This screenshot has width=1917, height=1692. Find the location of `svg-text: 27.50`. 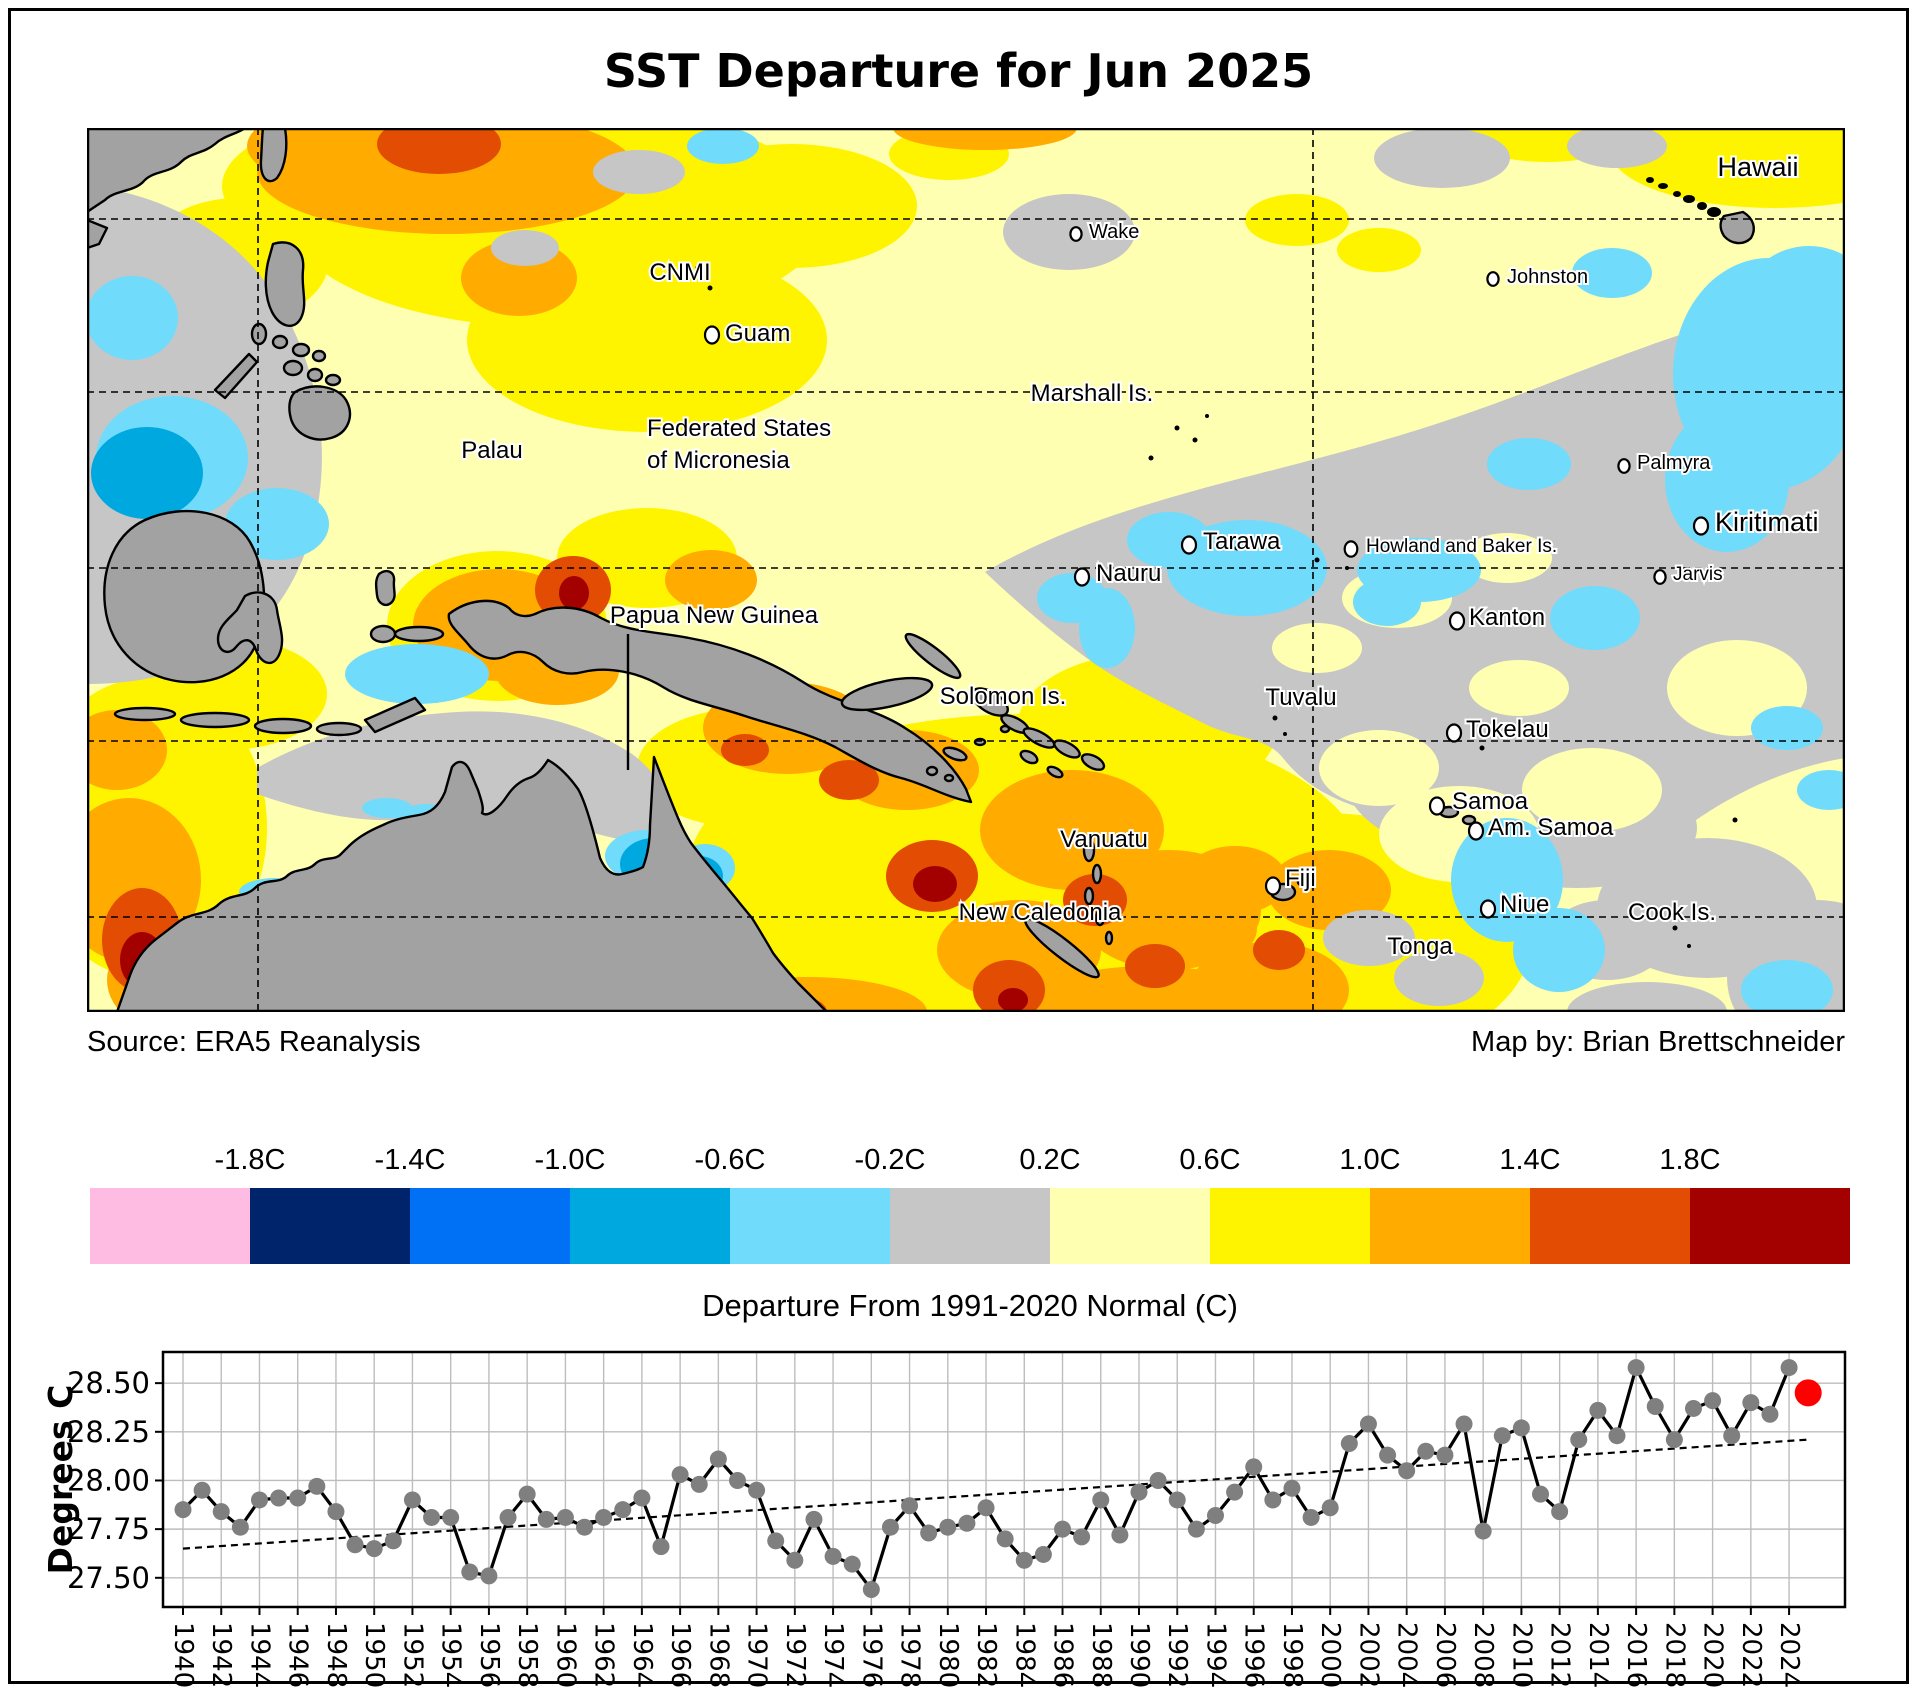

svg-text: 27.50 is located at coordinates (108, 1578).